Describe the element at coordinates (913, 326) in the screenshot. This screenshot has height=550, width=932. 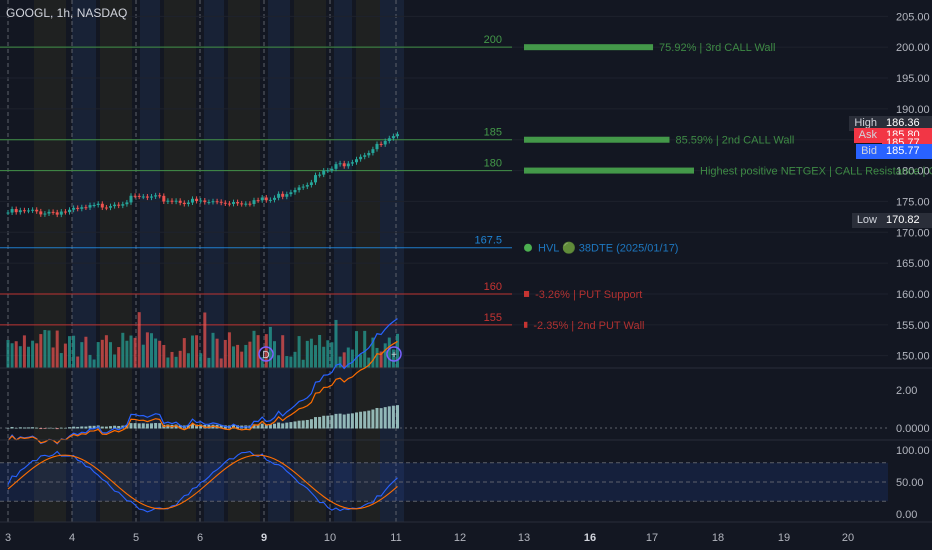
I see `price-tick-label: 155.00` at that location.